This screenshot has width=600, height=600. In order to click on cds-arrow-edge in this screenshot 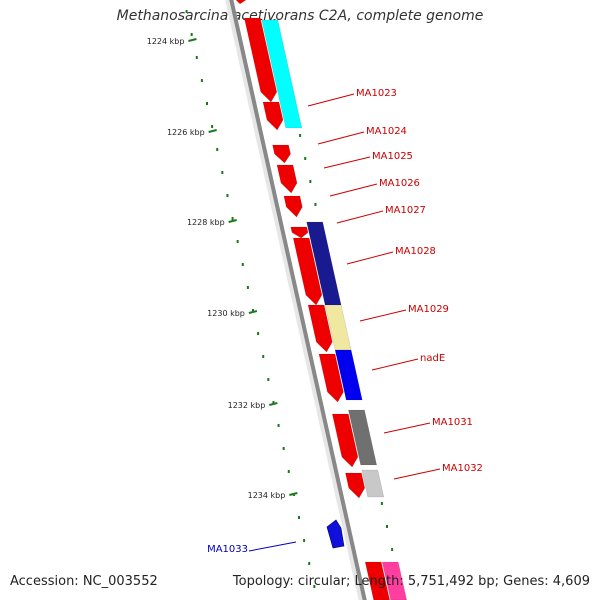, I will do `click(241, 2)`.